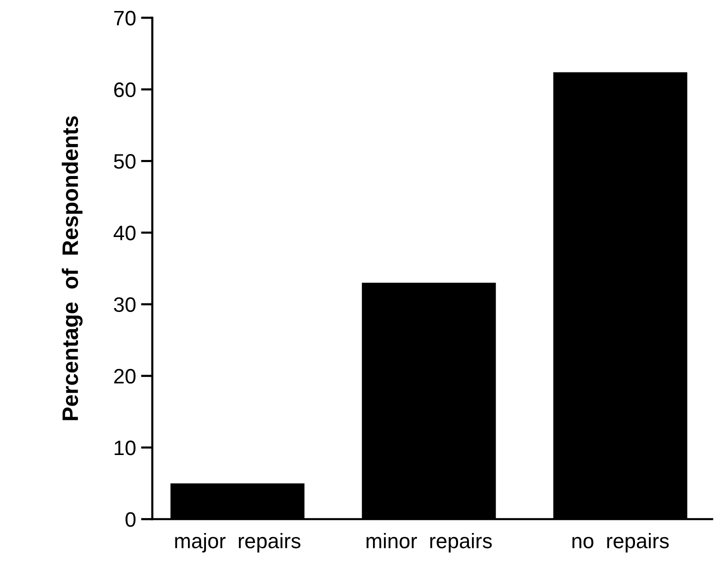 The image size is (715, 573). I want to click on y-tick-label: 40, so click(125, 233).